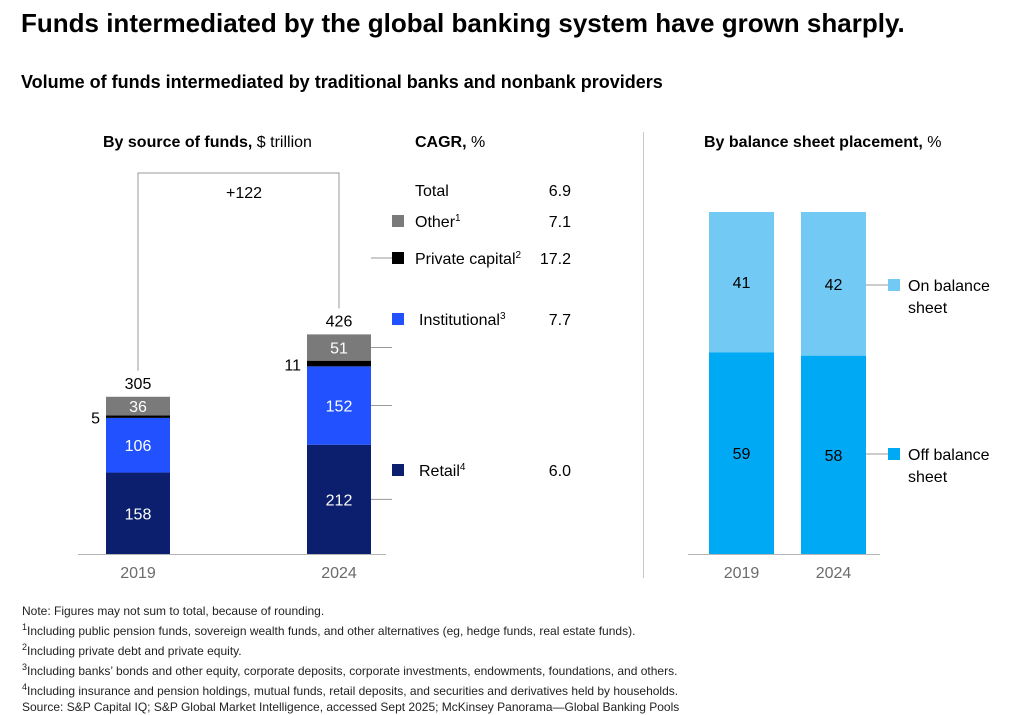 Image resolution: width=1024 pixels, height=715 pixels. What do you see at coordinates (458, 218) in the screenshot?
I see `legend-footnote-marker-other: 1` at bounding box center [458, 218].